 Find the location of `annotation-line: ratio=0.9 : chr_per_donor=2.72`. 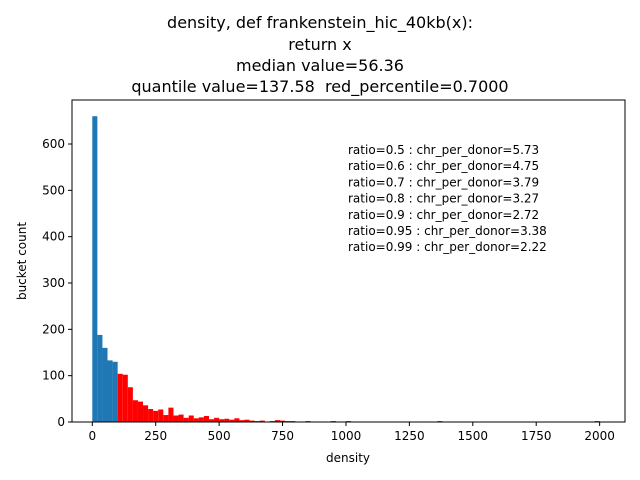

annotation-line: ratio=0.9 : chr_per_donor=2.72 is located at coordinates (443, 215).